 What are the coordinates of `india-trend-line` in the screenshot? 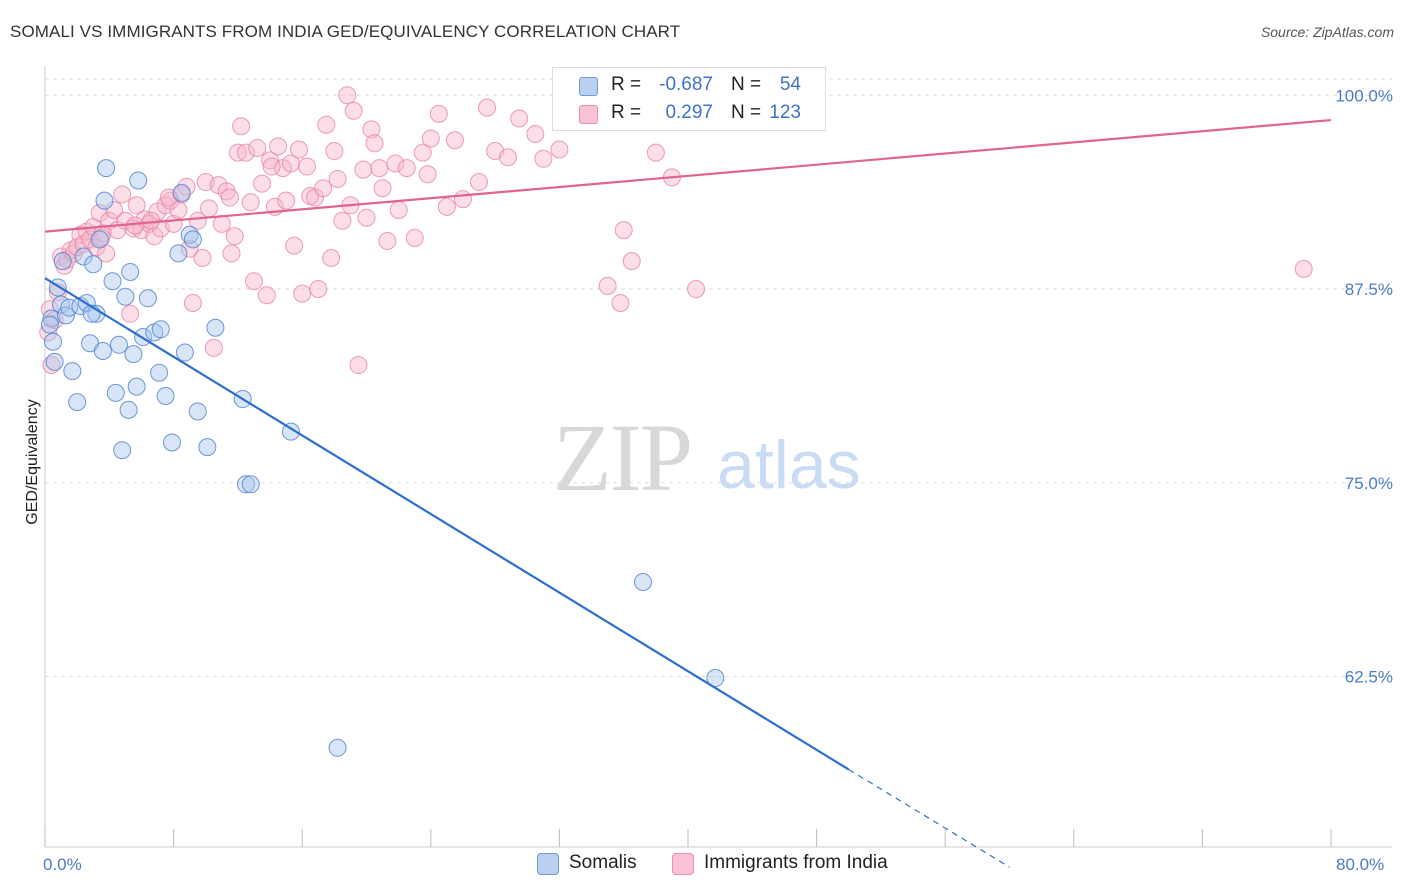 It's located at (688, 175).